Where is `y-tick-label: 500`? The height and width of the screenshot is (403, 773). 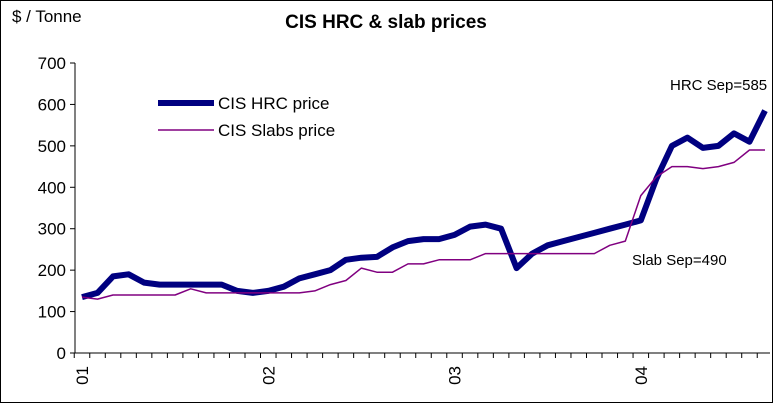
y-tick-label: 500 is located at coordinates (52, 146).